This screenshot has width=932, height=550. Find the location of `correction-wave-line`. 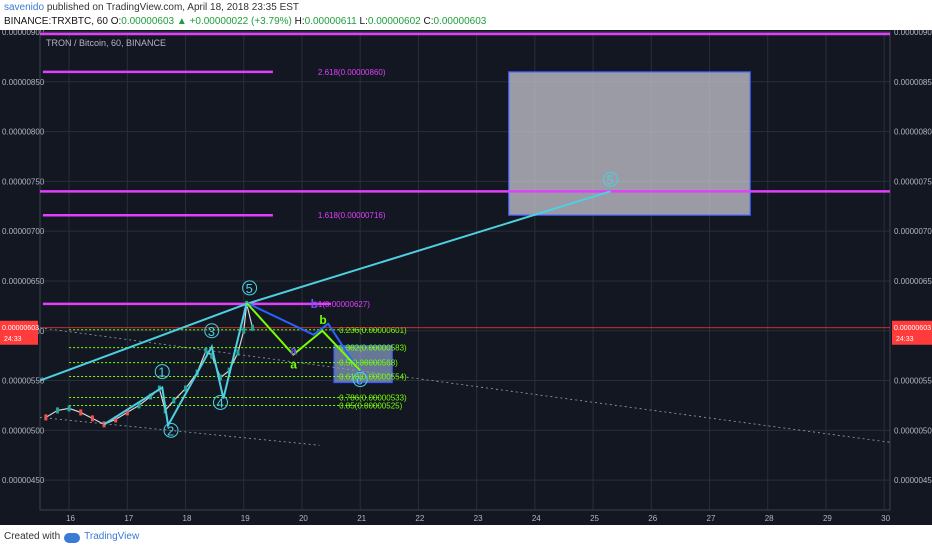

correction-wave-line is located at coordinates (304, 337).